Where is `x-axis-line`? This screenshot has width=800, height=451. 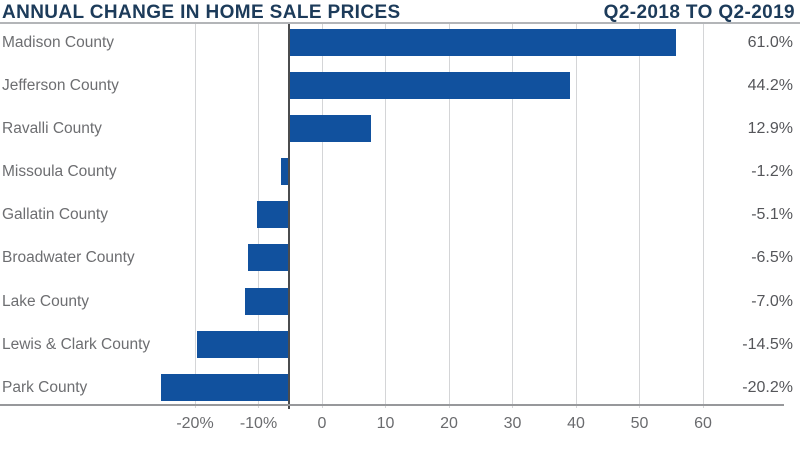 x-axis-line is located at coordinates (392, 405).